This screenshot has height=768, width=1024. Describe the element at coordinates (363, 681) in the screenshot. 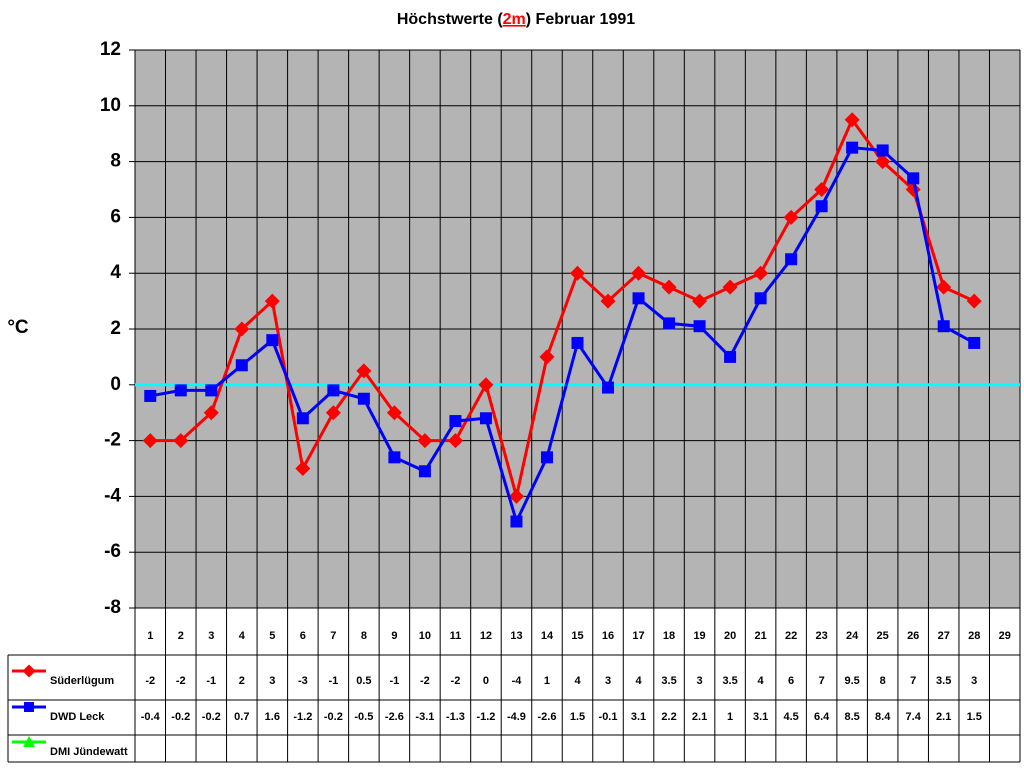

I see `table-value: 0.5` at that location.